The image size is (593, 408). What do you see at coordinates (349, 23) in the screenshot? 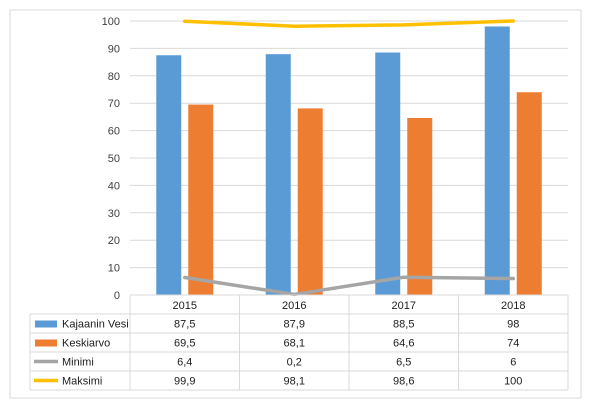
I see `line-maksimi` at bounding box center [349, 23].